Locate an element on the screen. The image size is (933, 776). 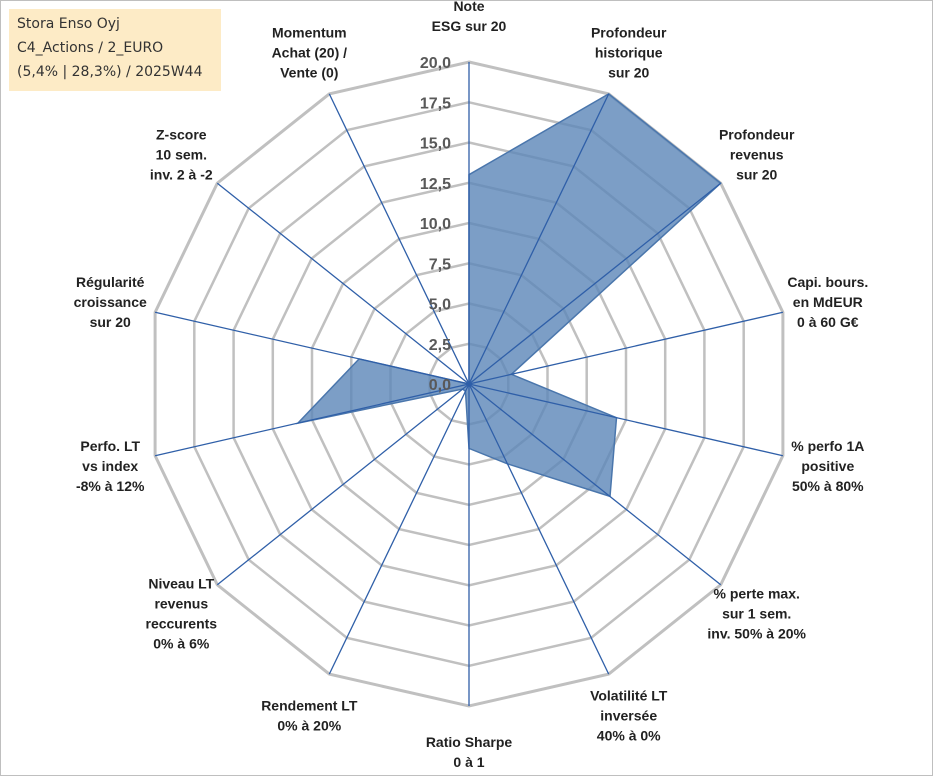
tick-label: 15,0 is located at coordinates (435, 144).